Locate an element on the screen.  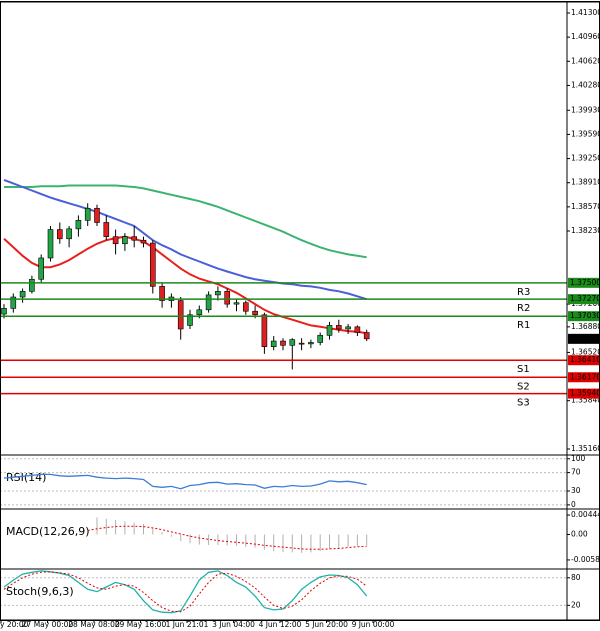
level-name: S1 is located at coordinates (523, 369).